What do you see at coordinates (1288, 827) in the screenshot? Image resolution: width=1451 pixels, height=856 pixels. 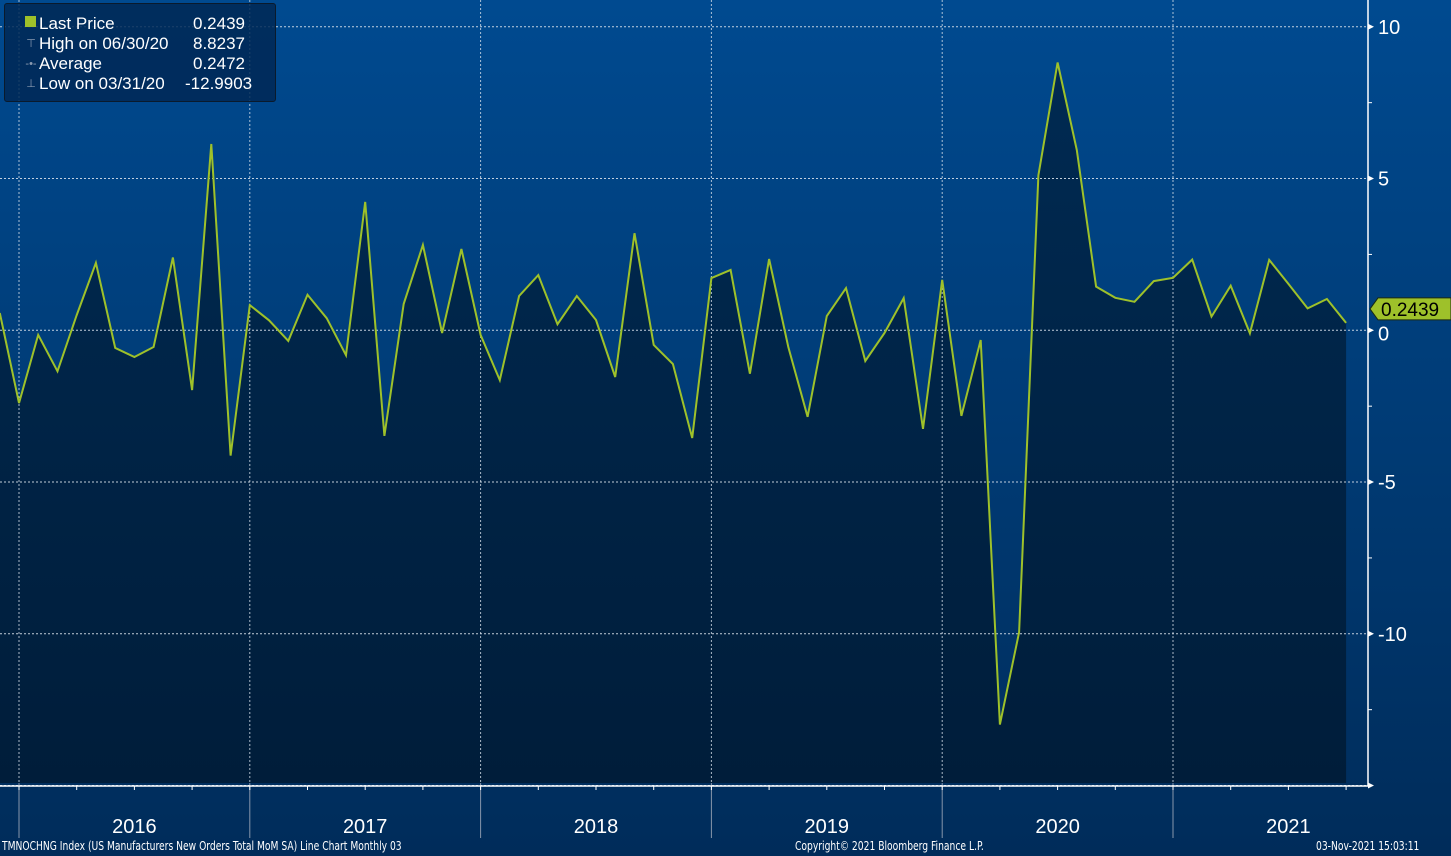 I see `x-tick-label: 2021` at bounding box center [1288, 827].